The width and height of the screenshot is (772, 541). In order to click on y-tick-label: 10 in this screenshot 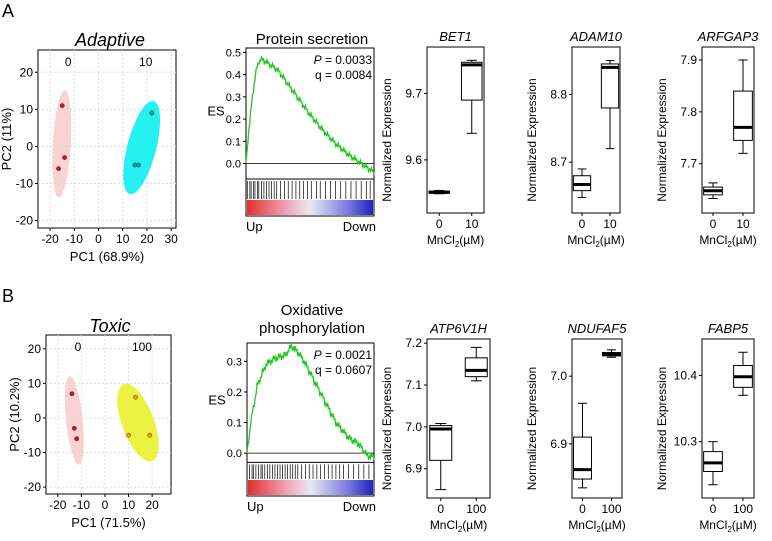, I will do `click(27, 109)`.